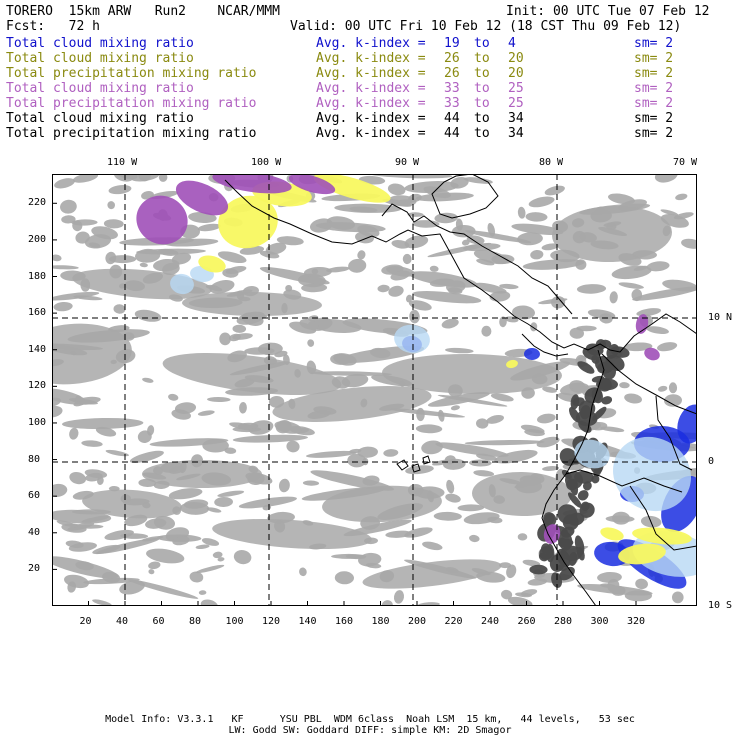 Image resolution: width=740 pixels, height=740 pixels. What do you see at coordinates (37, 239) in the screenshot?
I see `y-tick-label: 200` at bounding box center [37, 239].